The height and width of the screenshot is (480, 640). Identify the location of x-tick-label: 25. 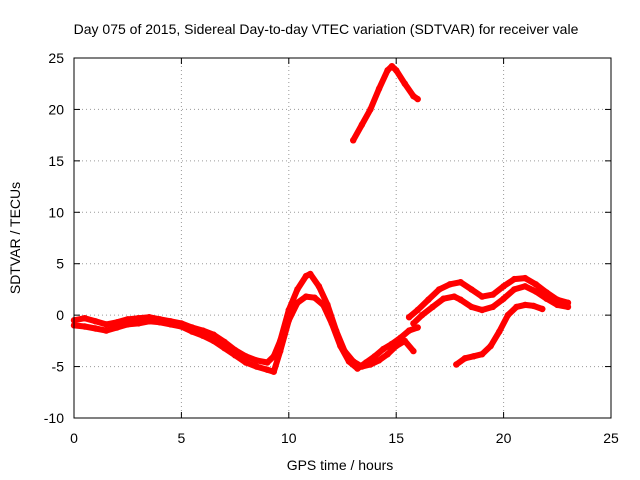
(611, 438).